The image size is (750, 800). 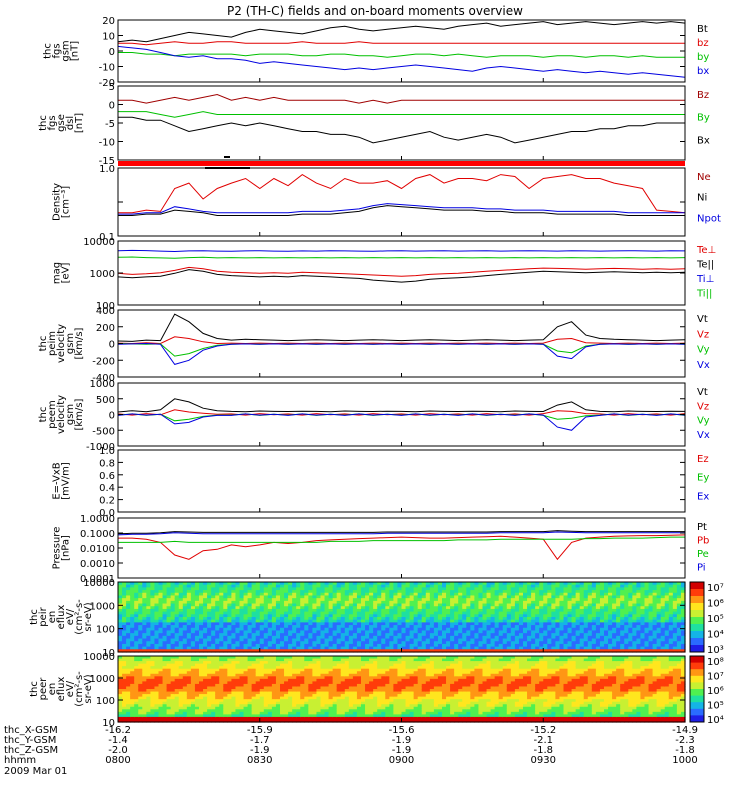 What do you see at coordinates (702, 392) in the screenshot?
I see `legend-entry: Vt` at bounding box center [702, 392].